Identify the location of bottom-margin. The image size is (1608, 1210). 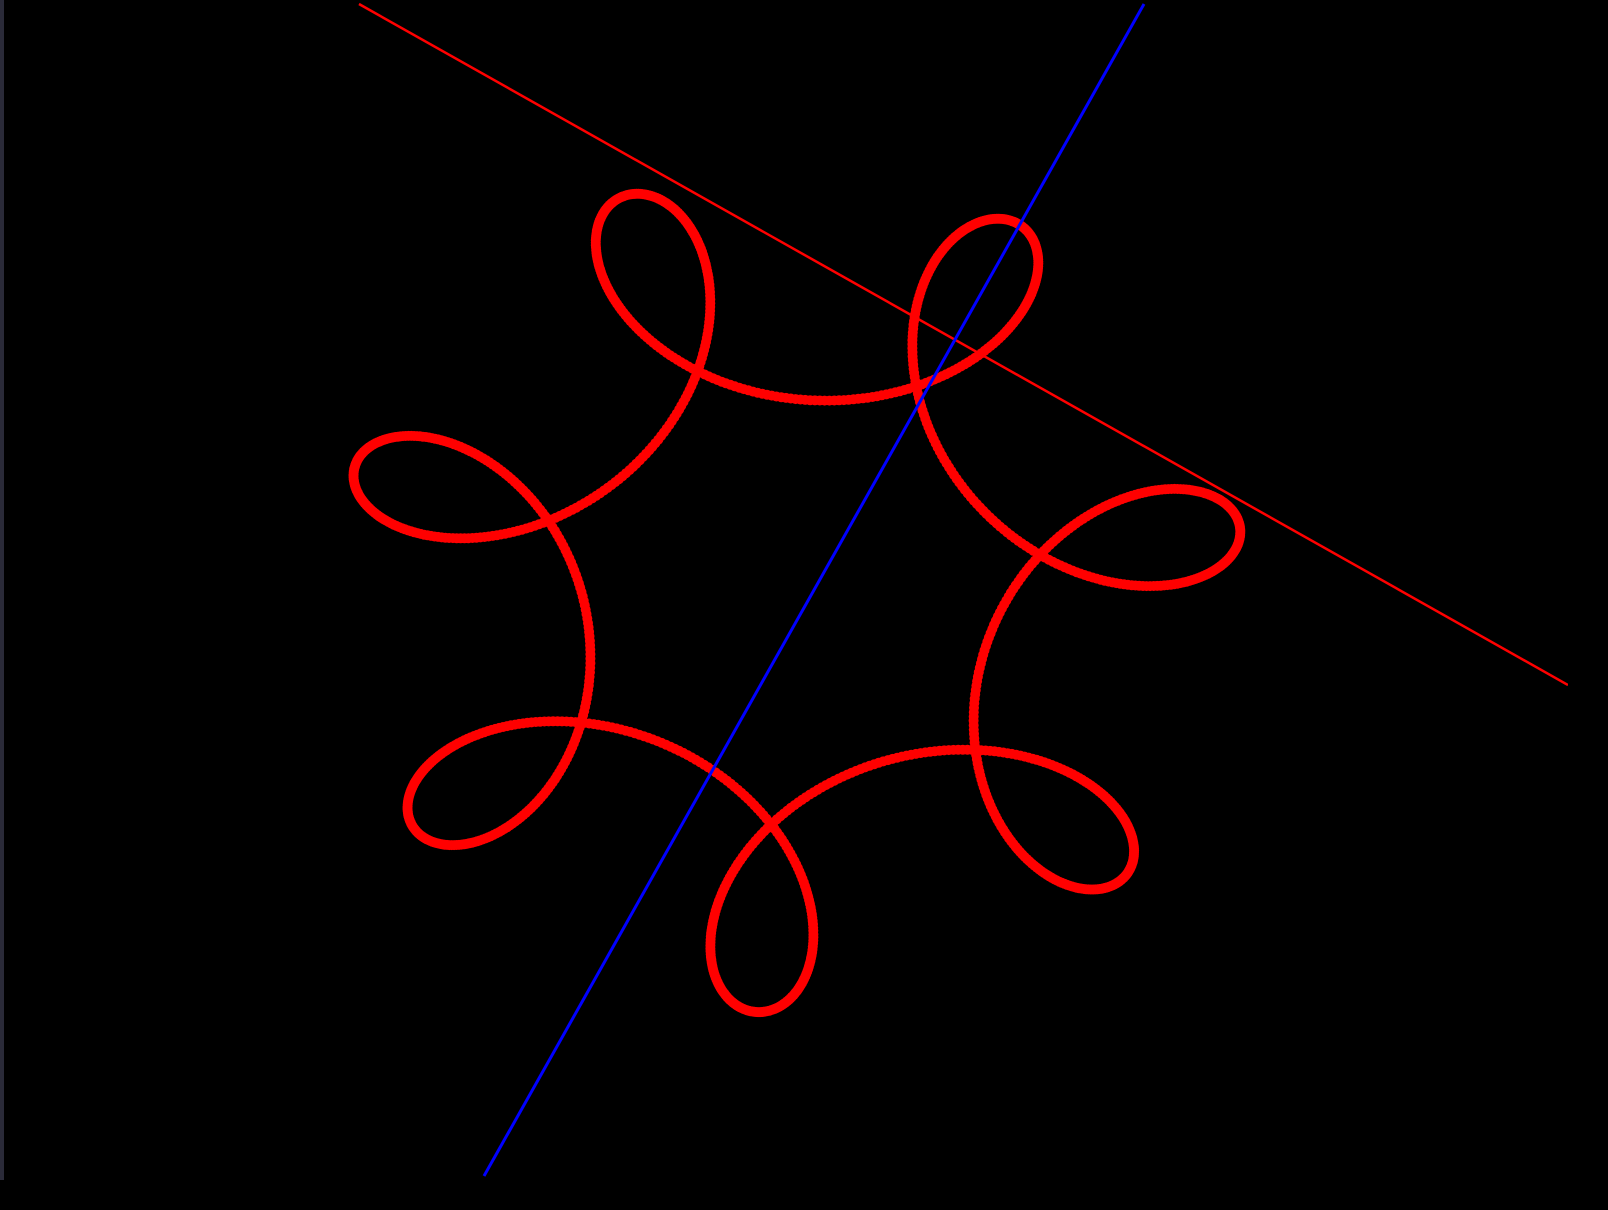
(804, 1195).